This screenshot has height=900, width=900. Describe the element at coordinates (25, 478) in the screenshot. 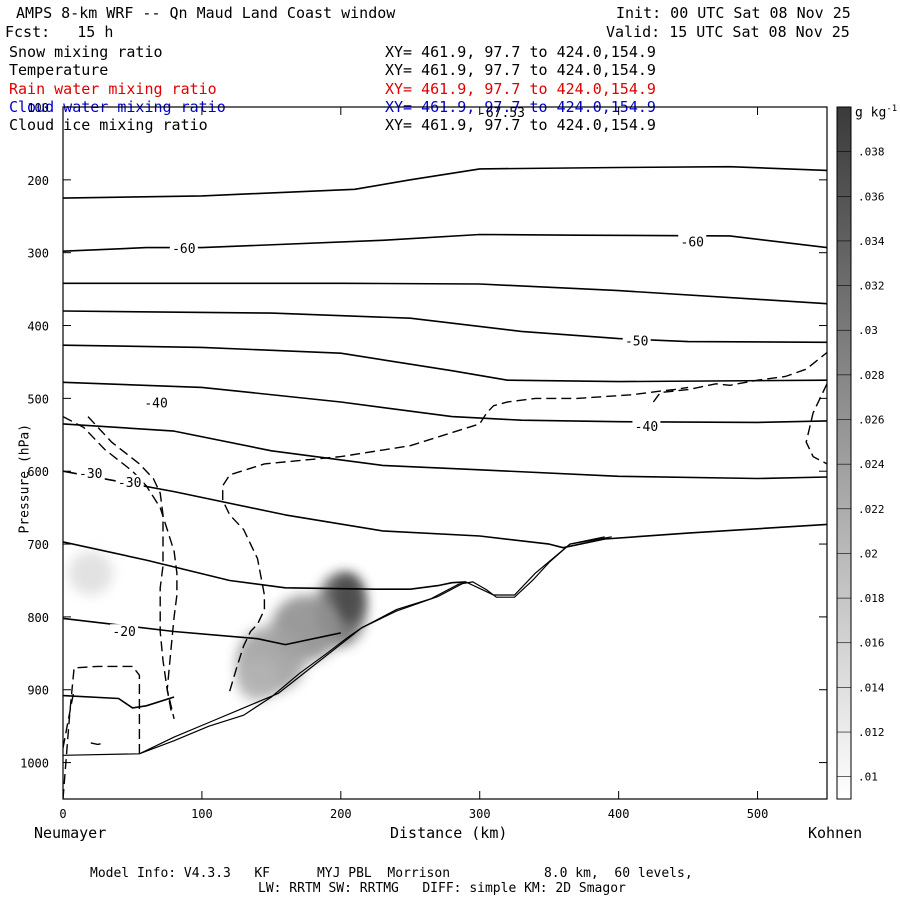

I see `ylabel: Pressure (hPa)` at that location.